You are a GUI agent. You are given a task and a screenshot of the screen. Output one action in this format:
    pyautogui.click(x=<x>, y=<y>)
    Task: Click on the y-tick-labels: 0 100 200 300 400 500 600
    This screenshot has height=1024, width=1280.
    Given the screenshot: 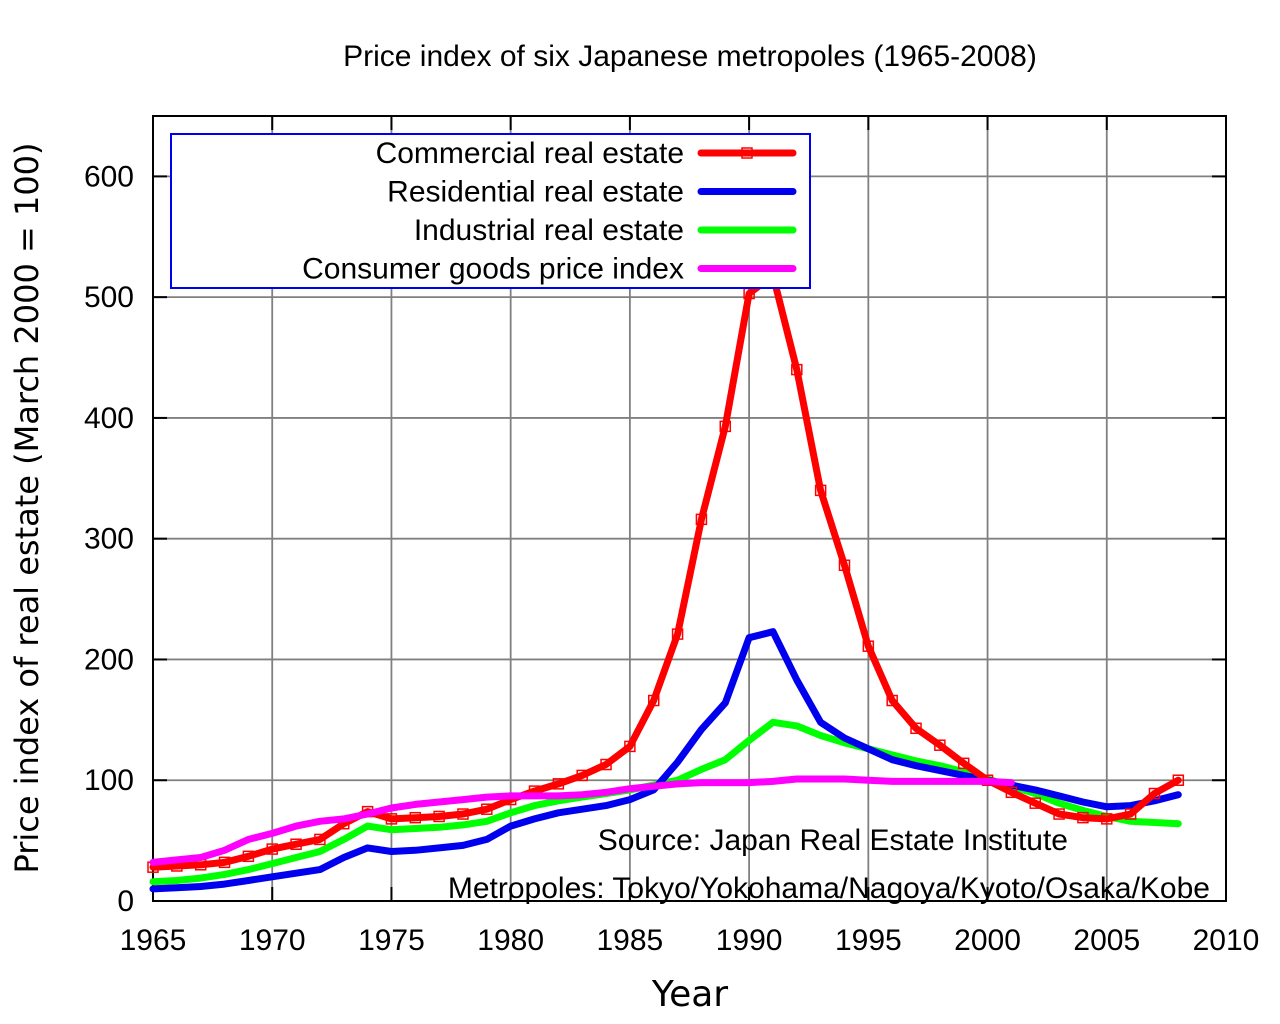 What is the action you would take?
    pyautogui.click(x=109, y=539)
    